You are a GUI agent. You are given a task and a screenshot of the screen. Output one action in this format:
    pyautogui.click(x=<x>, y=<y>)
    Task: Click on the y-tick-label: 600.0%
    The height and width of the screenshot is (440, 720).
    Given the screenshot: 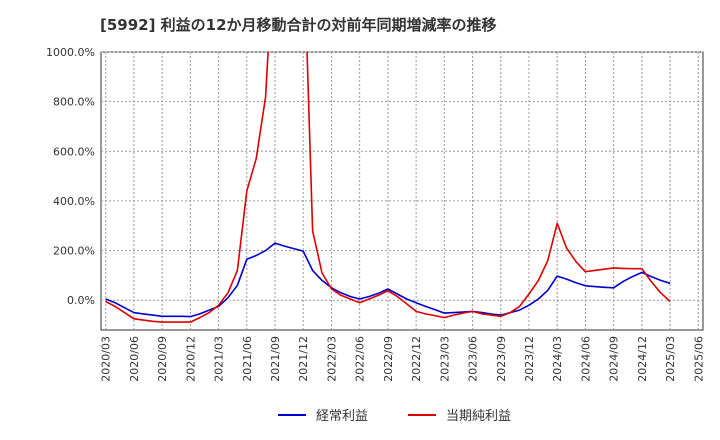 What is the action you would take?
    pyautogui.click(x=74, y=151)
    